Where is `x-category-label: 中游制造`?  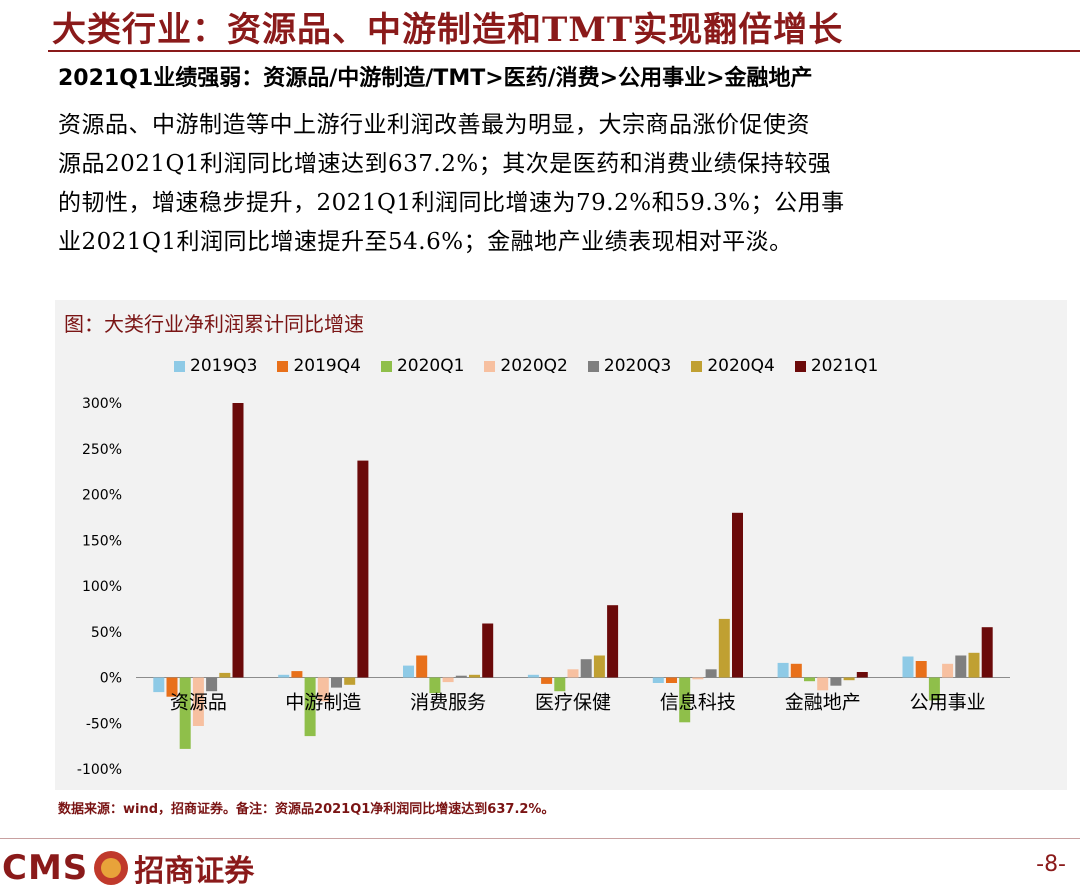
x-category-label: 中游制造 is located at coordinates (323, 703).